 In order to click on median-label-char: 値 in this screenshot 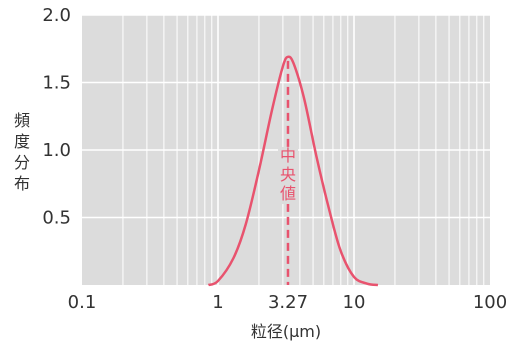, I will do `click(288, 193)`.